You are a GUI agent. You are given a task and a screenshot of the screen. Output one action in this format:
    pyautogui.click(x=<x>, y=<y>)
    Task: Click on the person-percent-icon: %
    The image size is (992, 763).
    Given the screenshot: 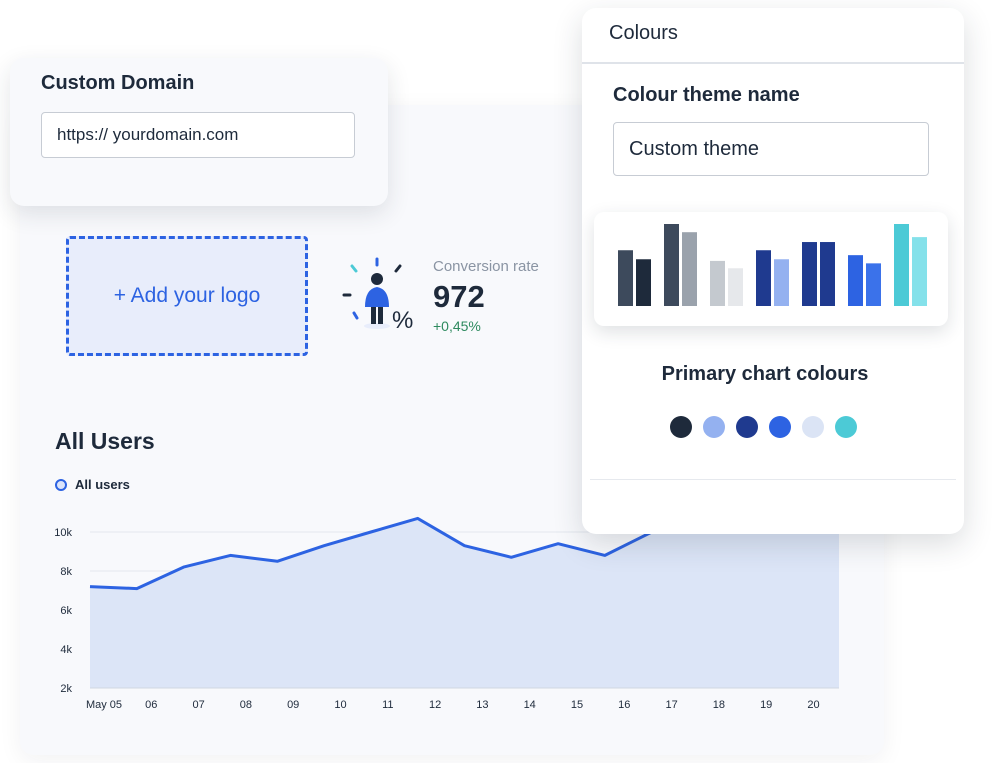 What is the action you would take?
    pyautogui.click(x=377, y=295)
    